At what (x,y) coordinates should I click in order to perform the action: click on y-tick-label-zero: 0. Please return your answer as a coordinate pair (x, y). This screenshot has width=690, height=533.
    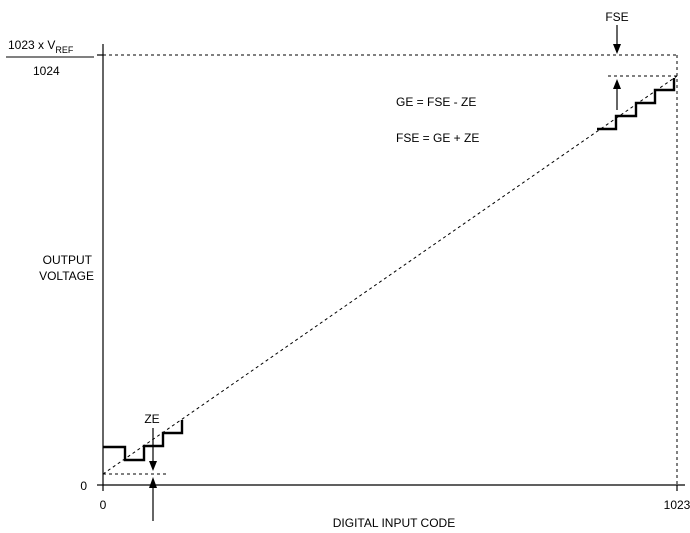
    Looking at the image, I should click on (83, 486).